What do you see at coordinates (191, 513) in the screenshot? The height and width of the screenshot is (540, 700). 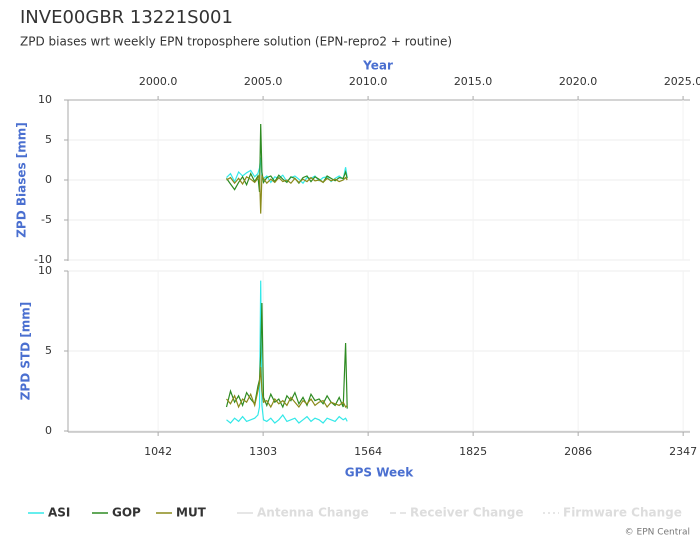 I see `legend-label: MUT` at bounding box center [191, 513].